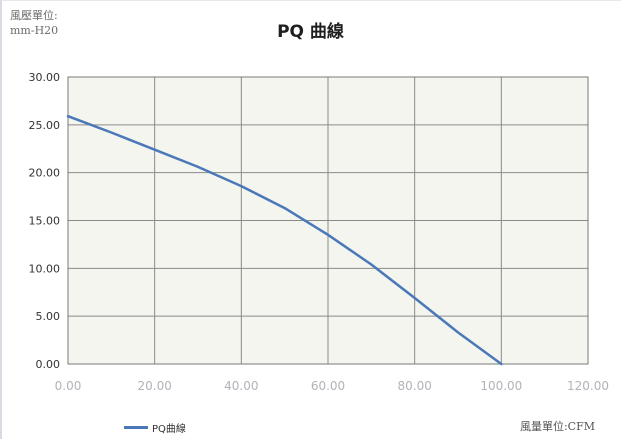  I want to click on x-tick-label: 0.00, so click(68, 386).